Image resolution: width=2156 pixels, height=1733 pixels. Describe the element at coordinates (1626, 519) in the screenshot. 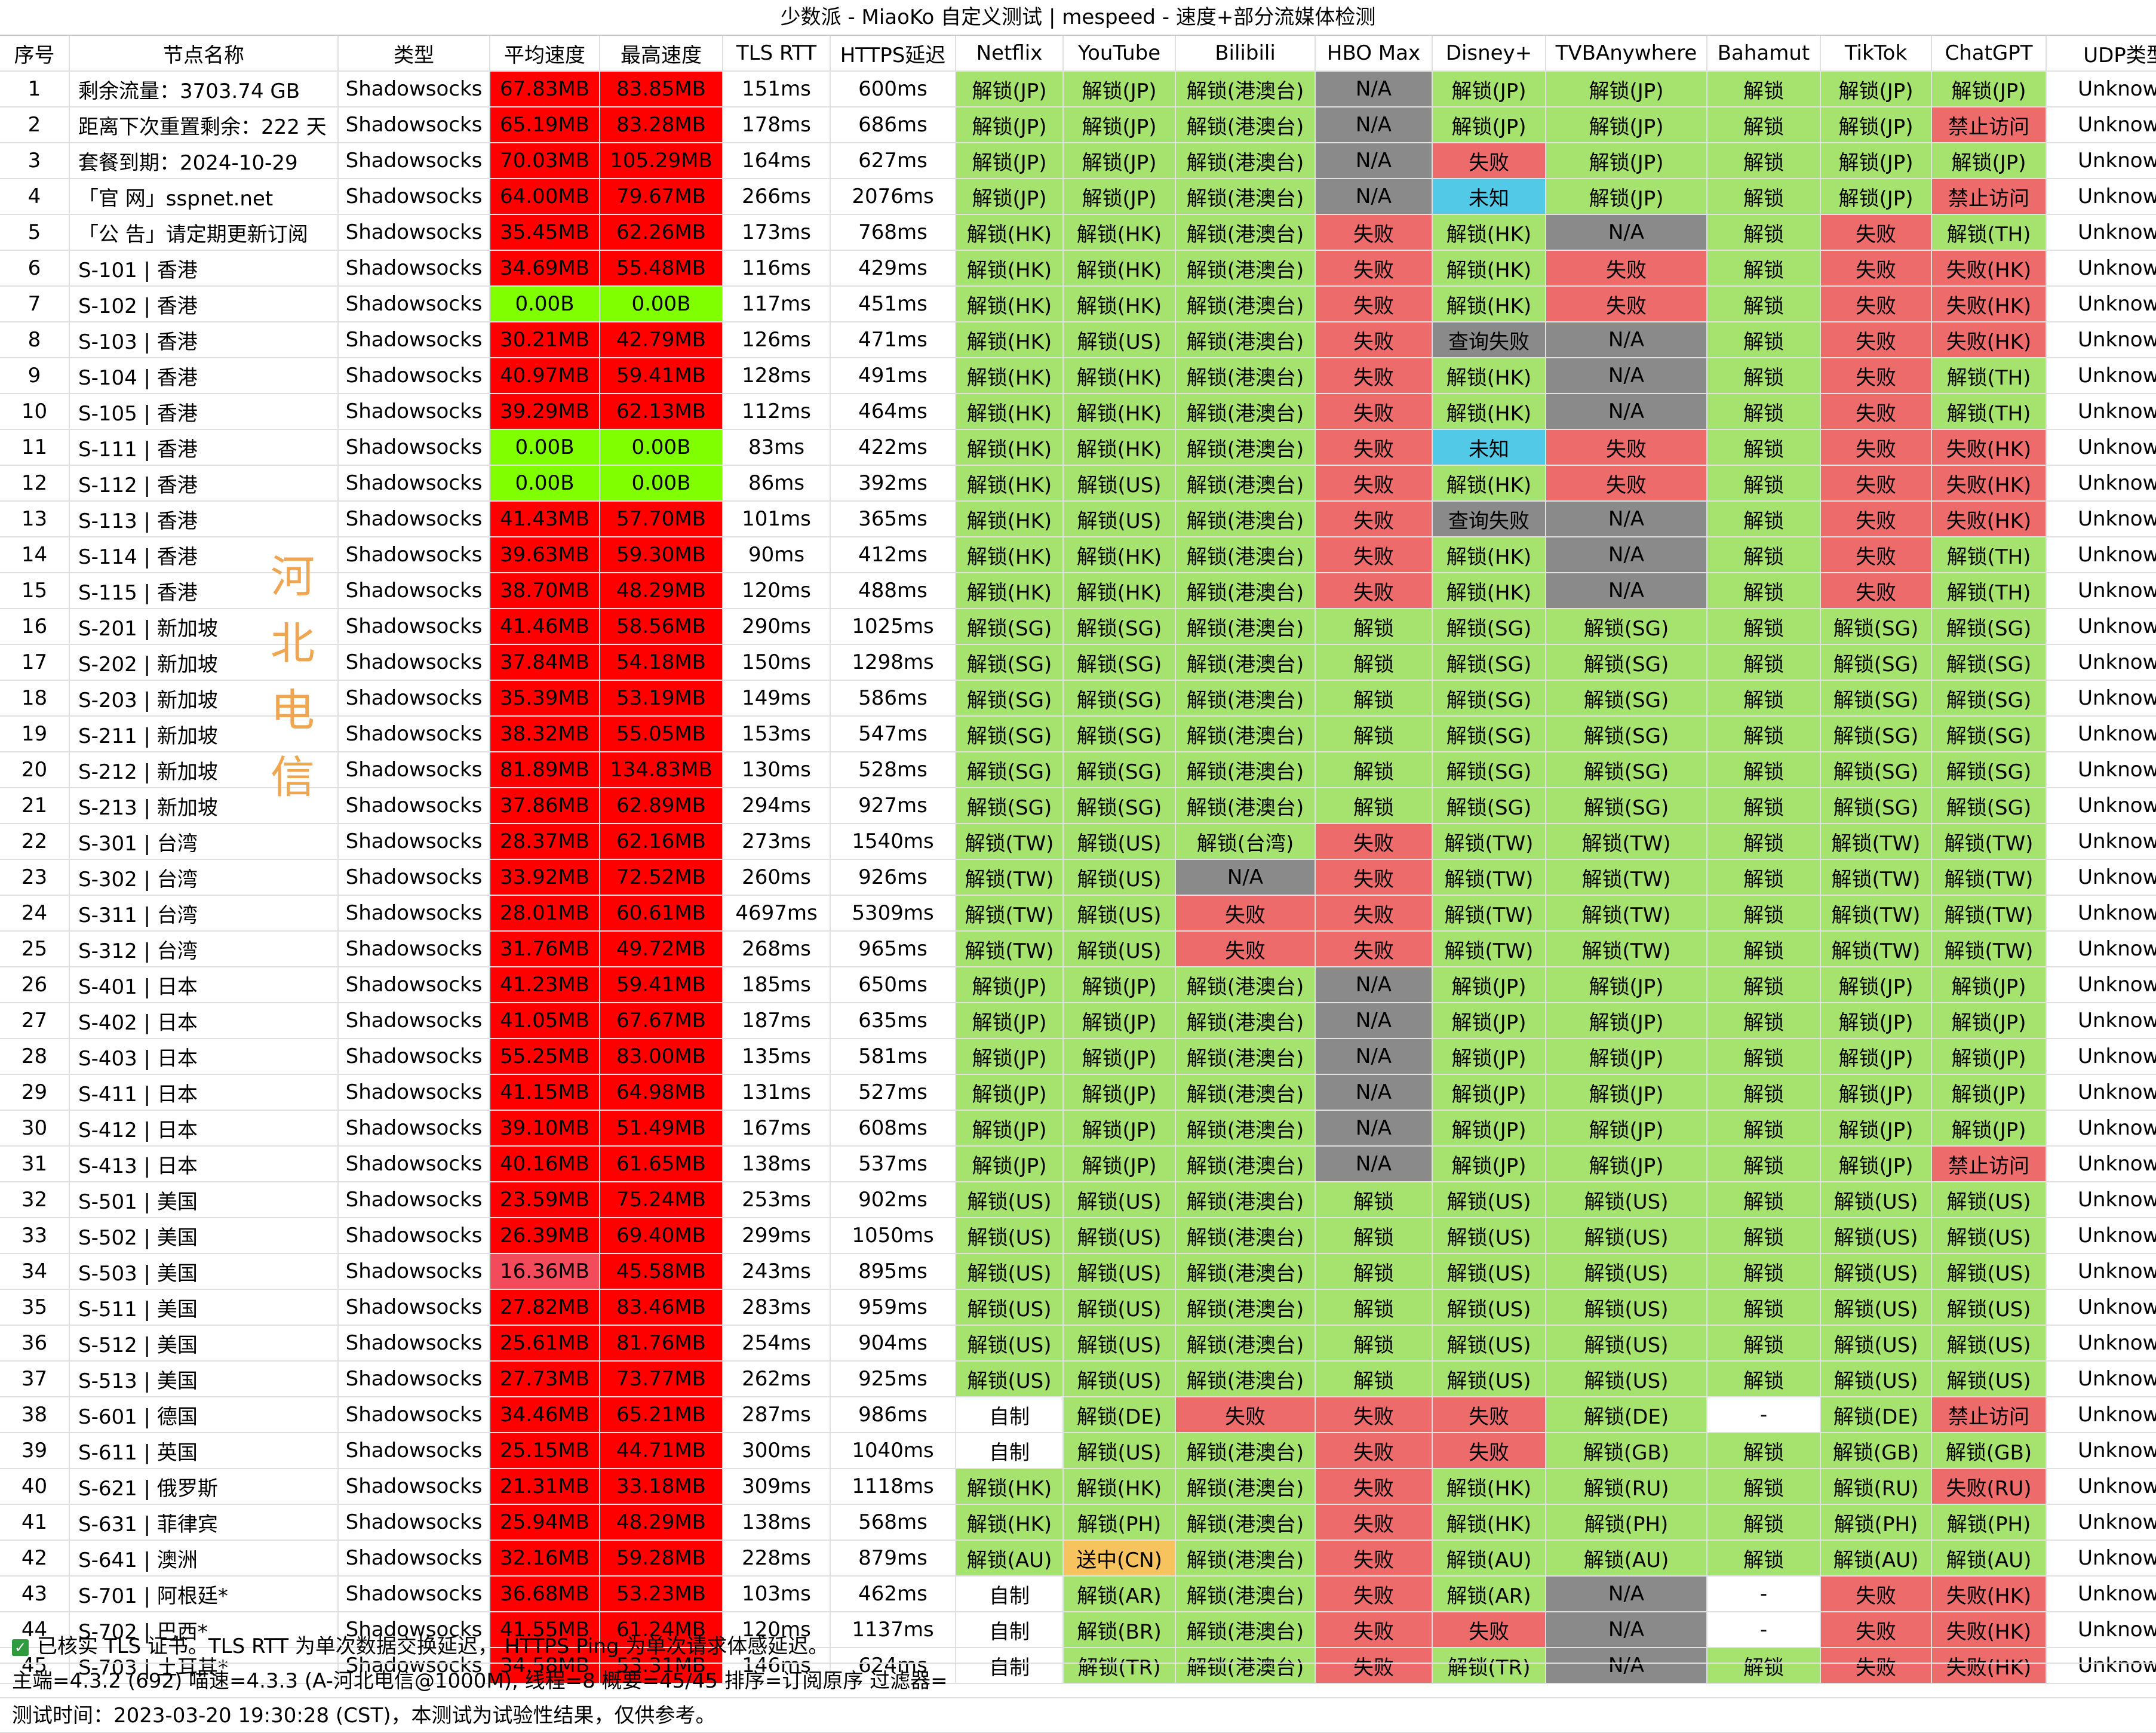

I see `cell-tvbanywhere: N/A` at that location.